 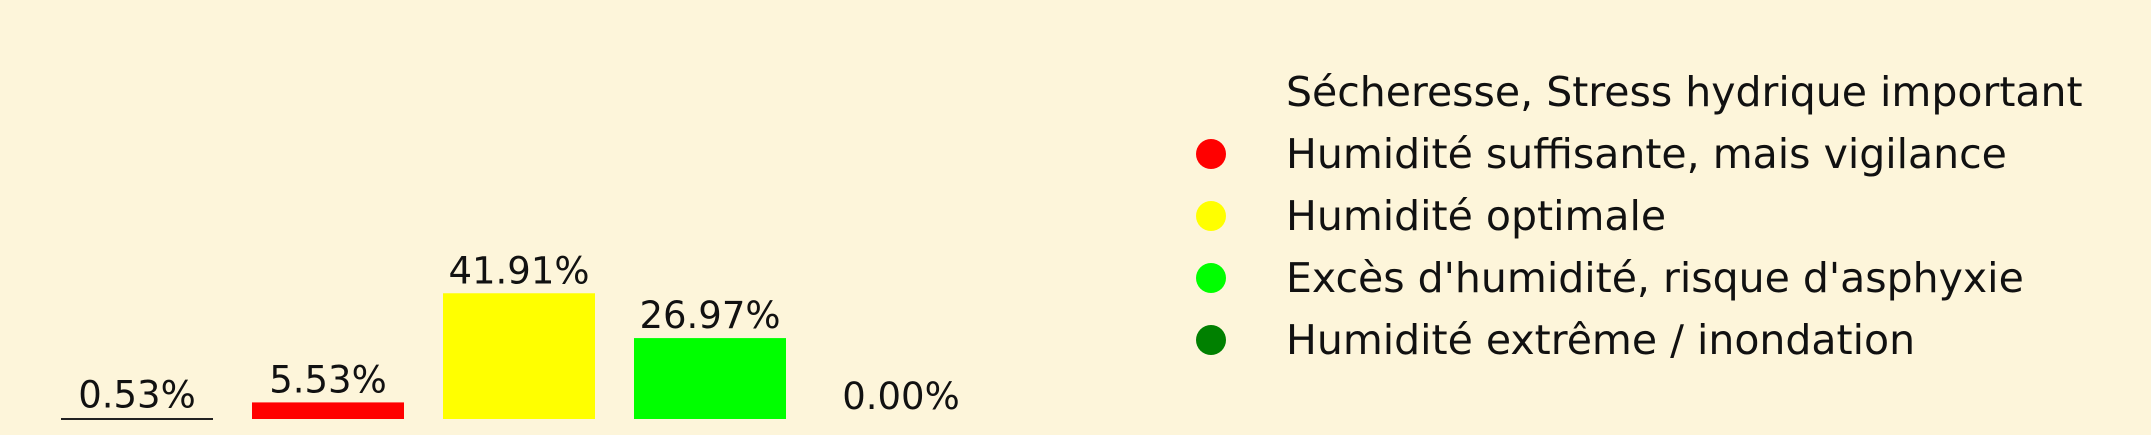 What do you see at coordinates (1476, 216) in the screenshot?
I see `legend-label-3: Humidité optimale` at bounding box center [1476, 216].